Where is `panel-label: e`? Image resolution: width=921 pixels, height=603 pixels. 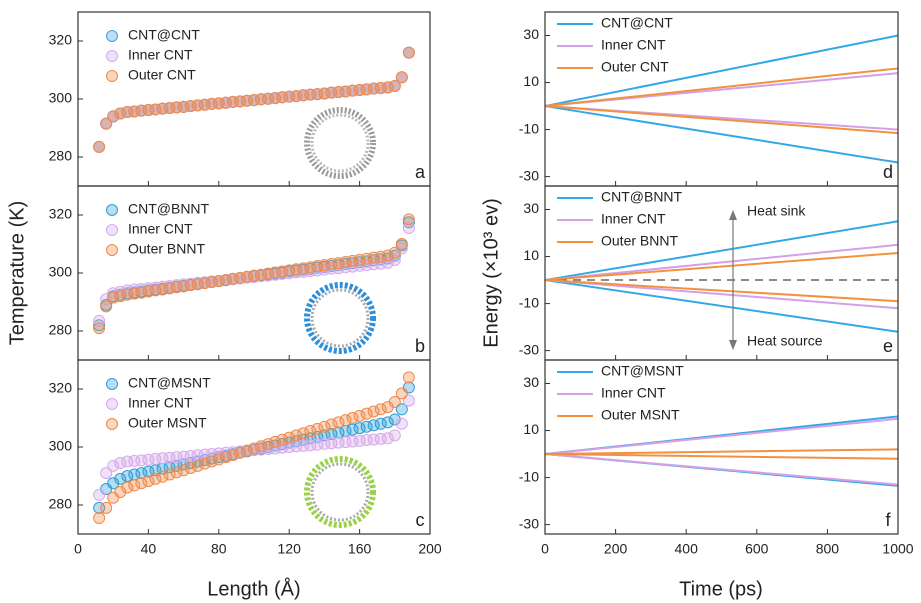
panel-label: e is located at coordinates (888, 346).